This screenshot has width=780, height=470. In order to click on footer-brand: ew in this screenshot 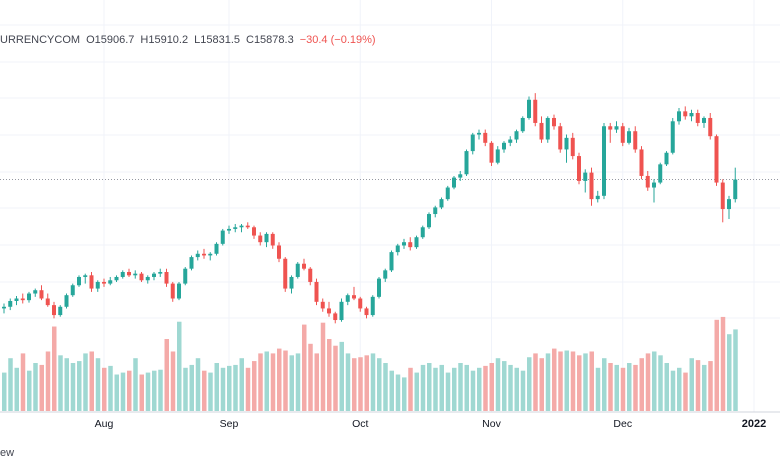, I will do `click(7, 453)`.